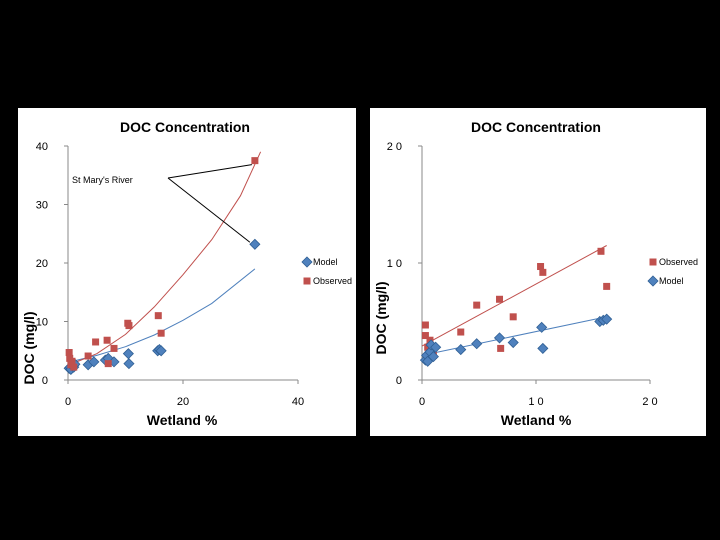 This screenshot has height=540, width=720. I want to click on y-tick-label: 2 0, so click(394, 147).